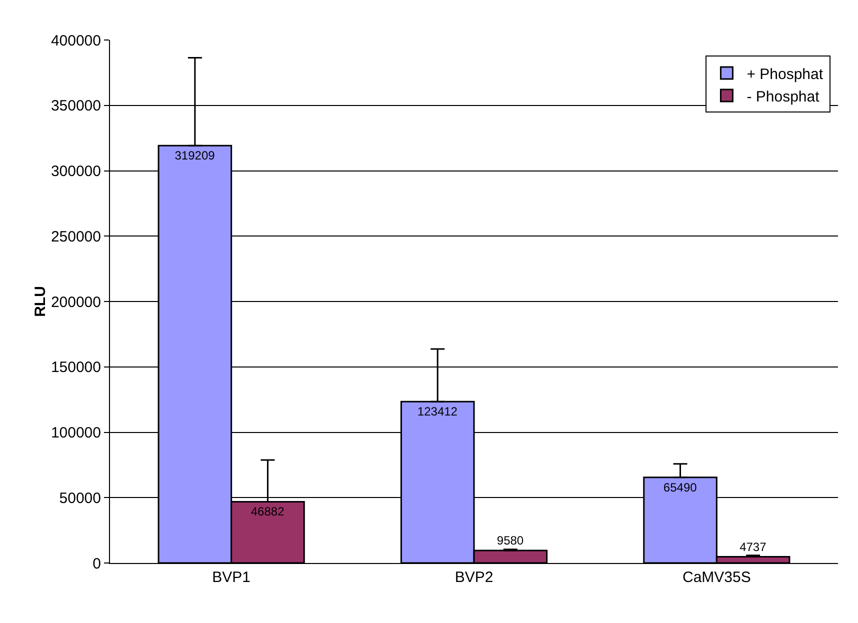 The height and width of the screenshot is (623, 858). Describe the element at coordinates (680, 487) in the screenshot. I see `data-label: 65490` at that location.